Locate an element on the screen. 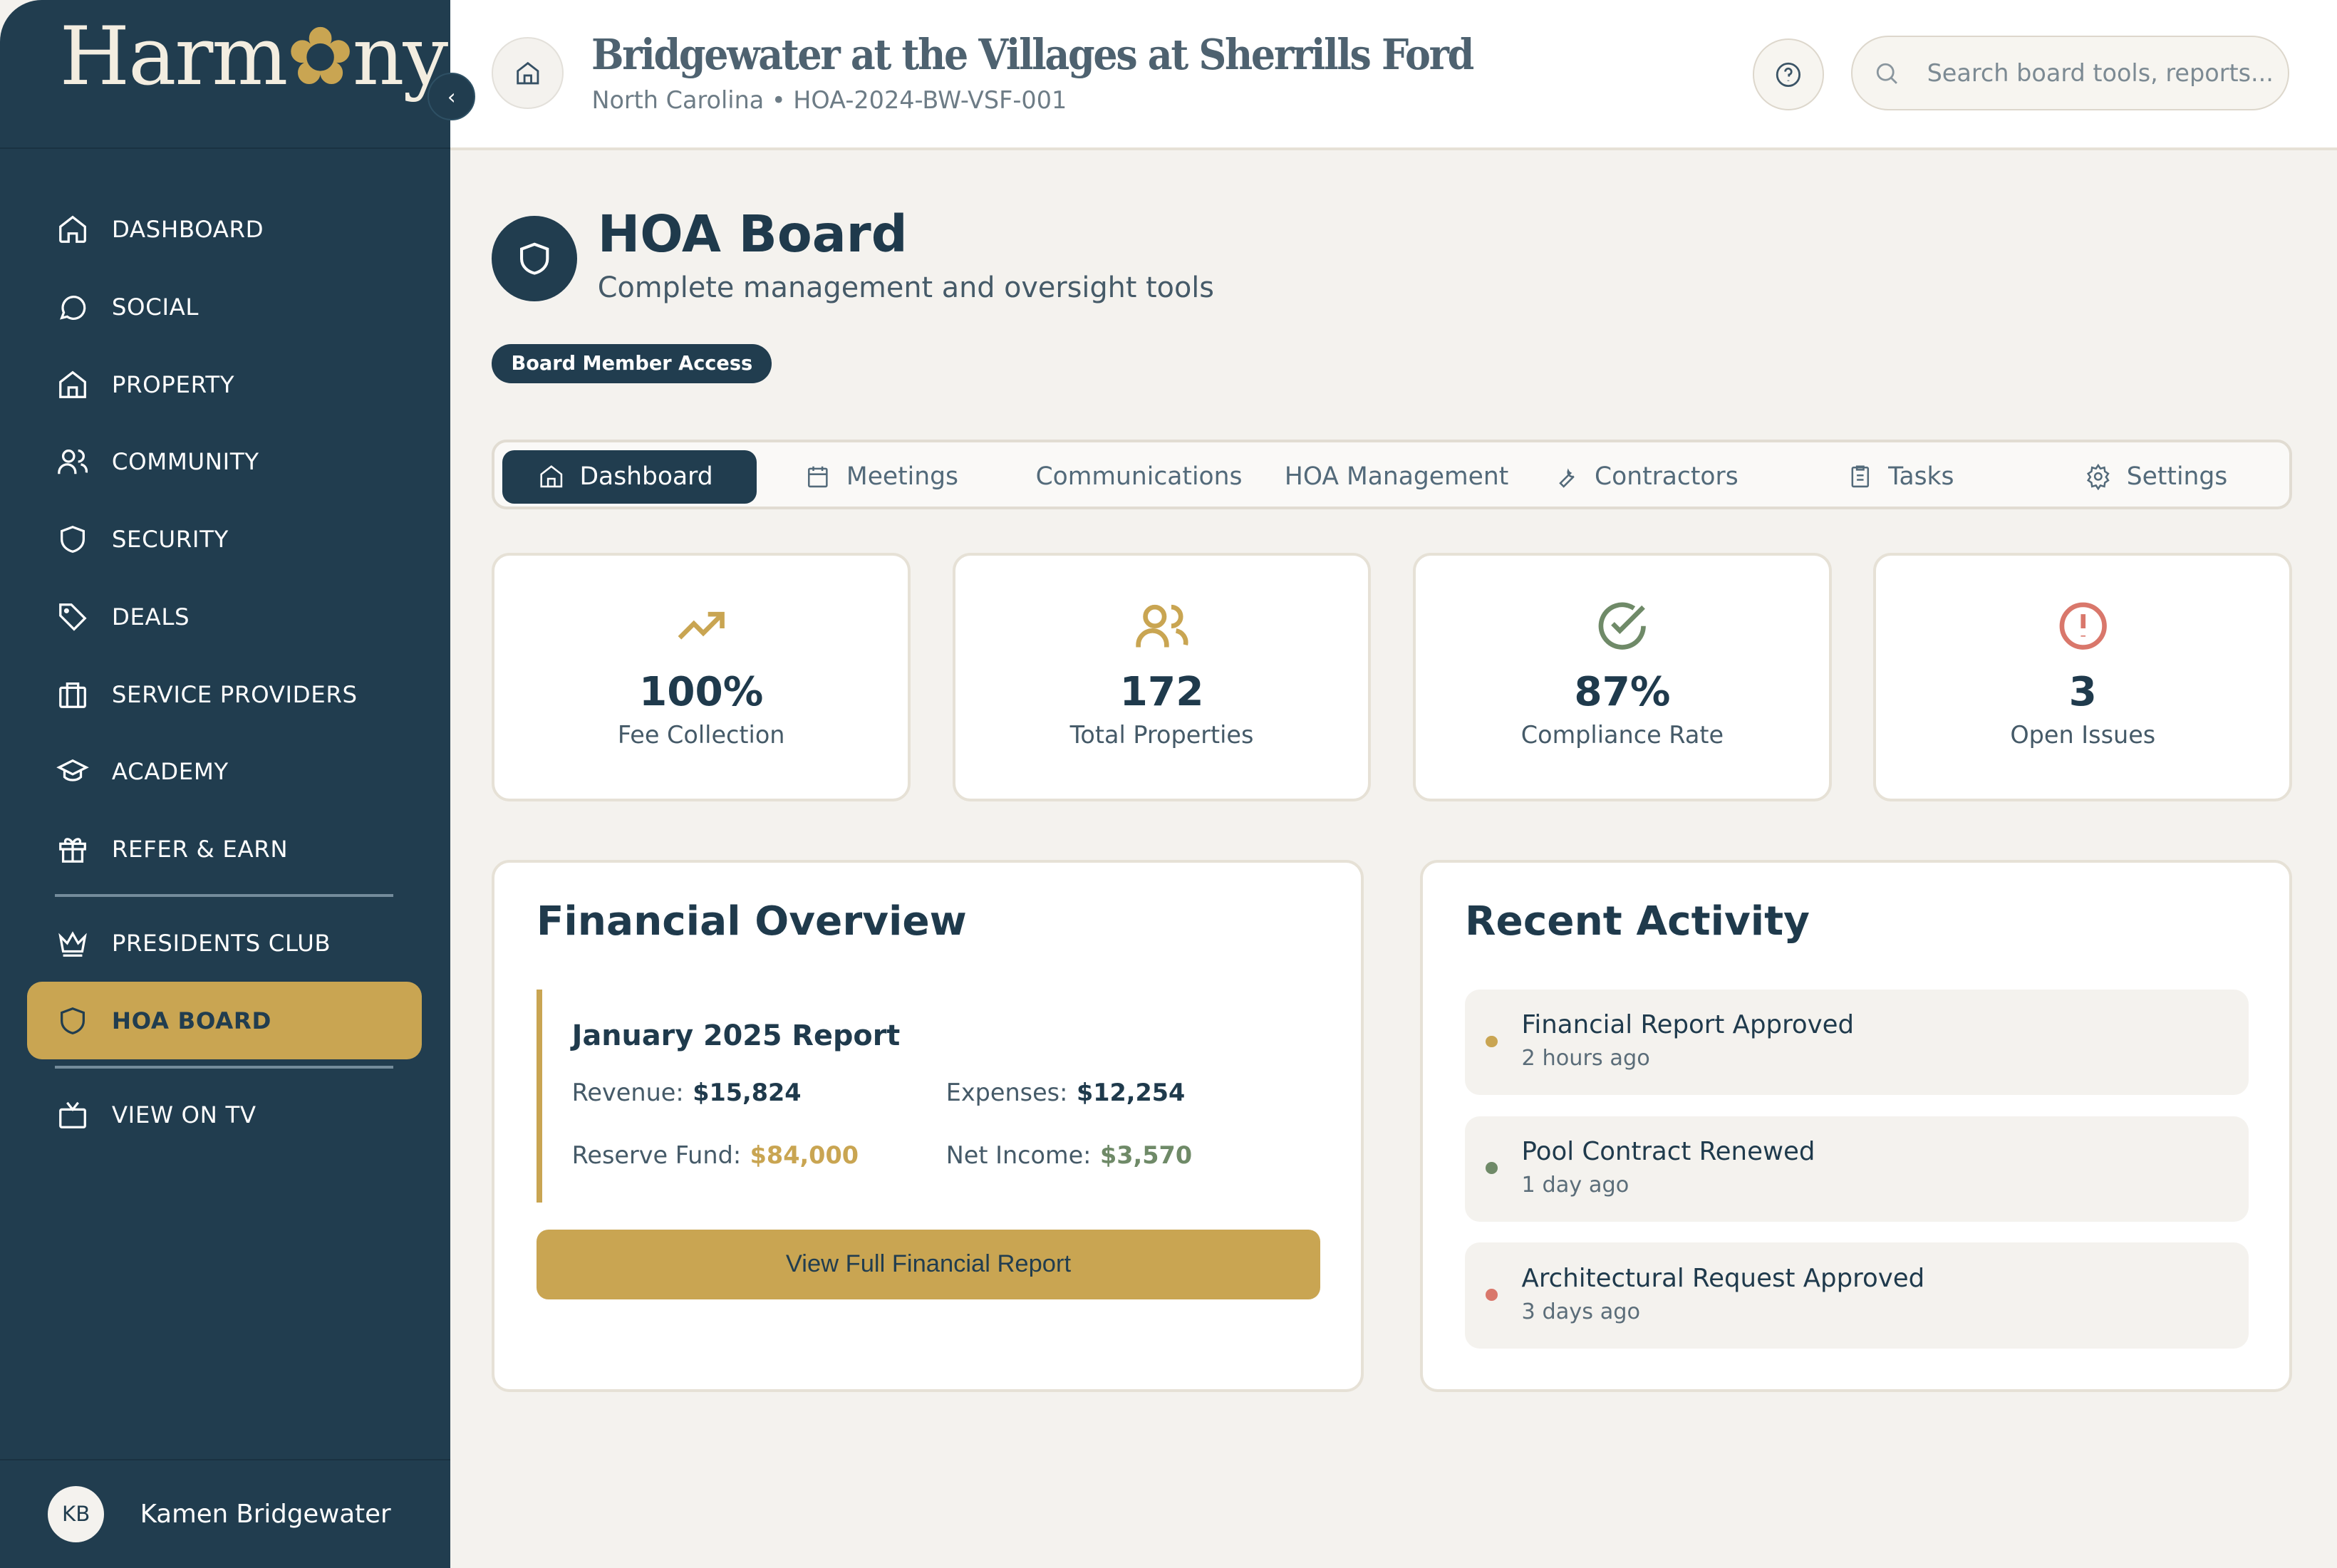  sidebar-item-academy: ACADEMY is located at coordinates (224, 772).